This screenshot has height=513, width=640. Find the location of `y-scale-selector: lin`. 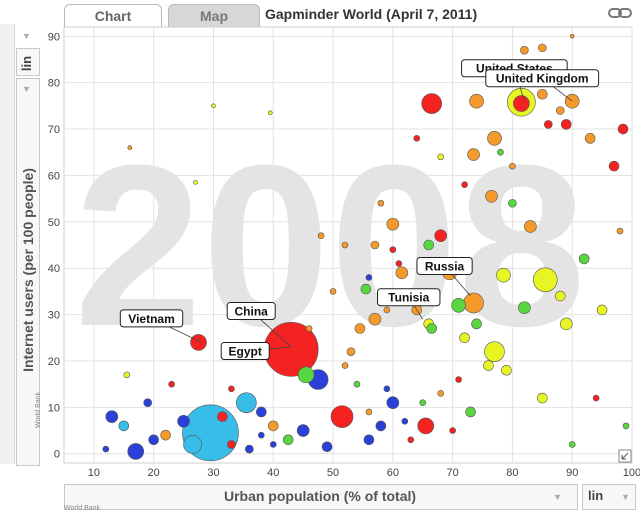

y-scale-selector: lin is located at coordinates (28, 62).